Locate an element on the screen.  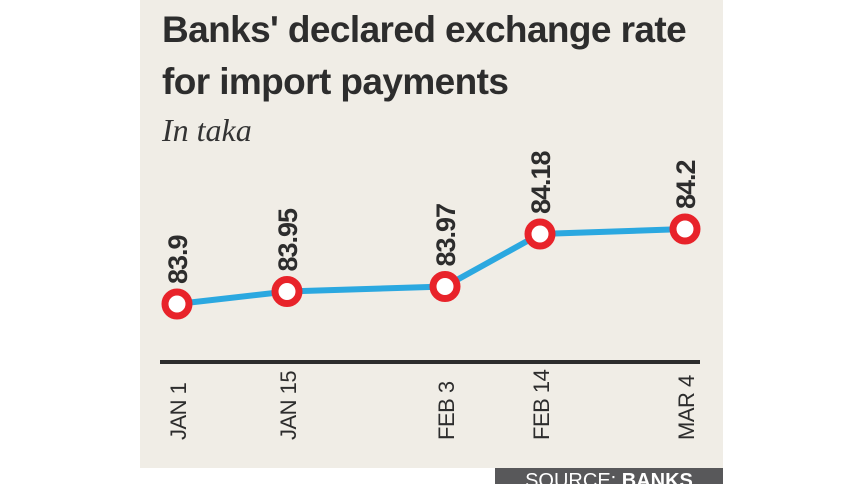
x-tick-label: FEB 14 is located at coordinates (541, 404).